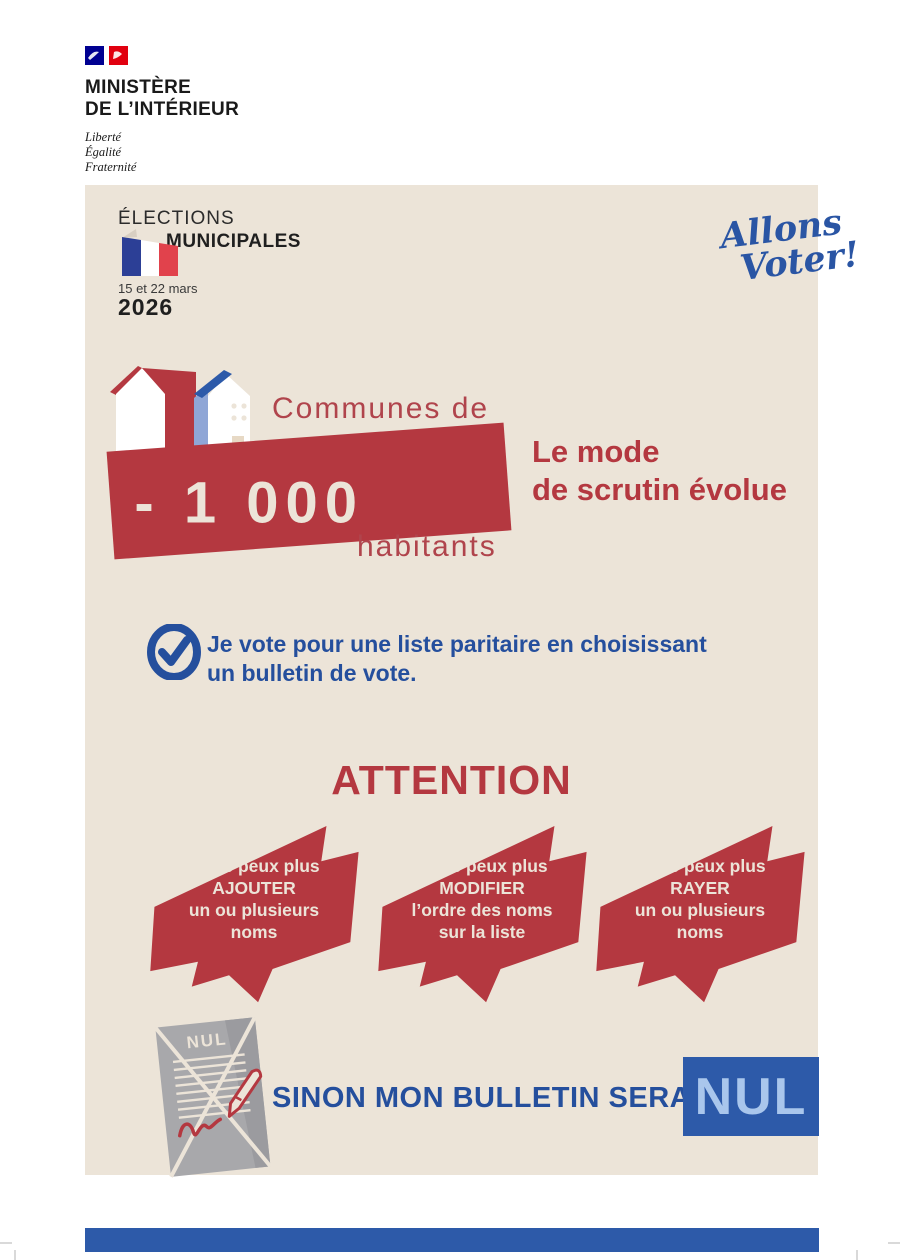  I want to click on ribbon-line: AJOUTER, so click(254, 888).